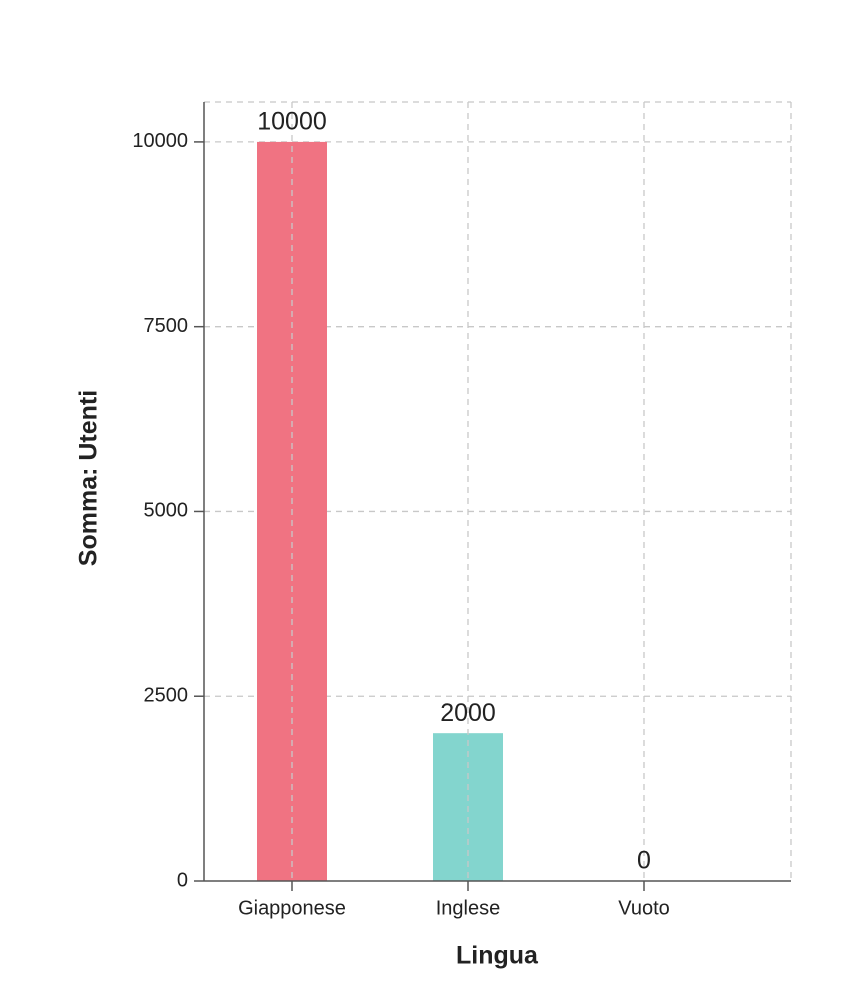 The width and height of the screenshot is (856, 984). Describe the element at coordinates (497, 956) in the screenshot. I see `x-axis-title: Lingua` at that location.